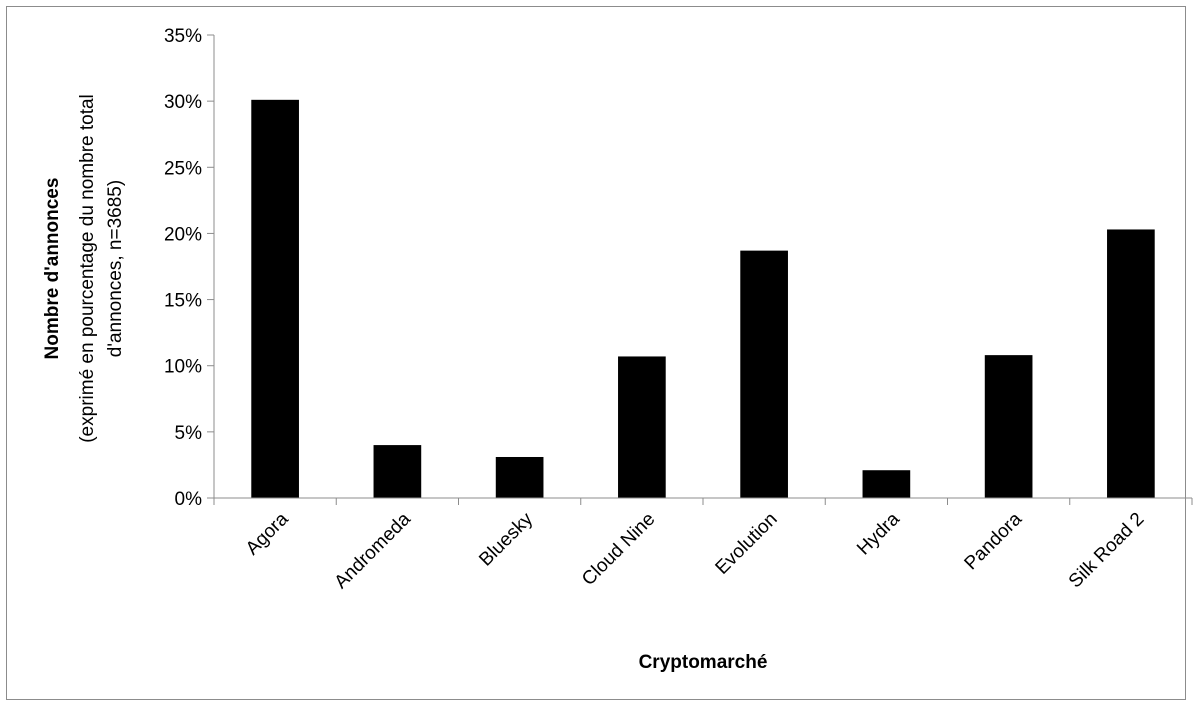 This screenshot has height=702, width=1198. I want to click on bar-pandora, so click(1008, 426).